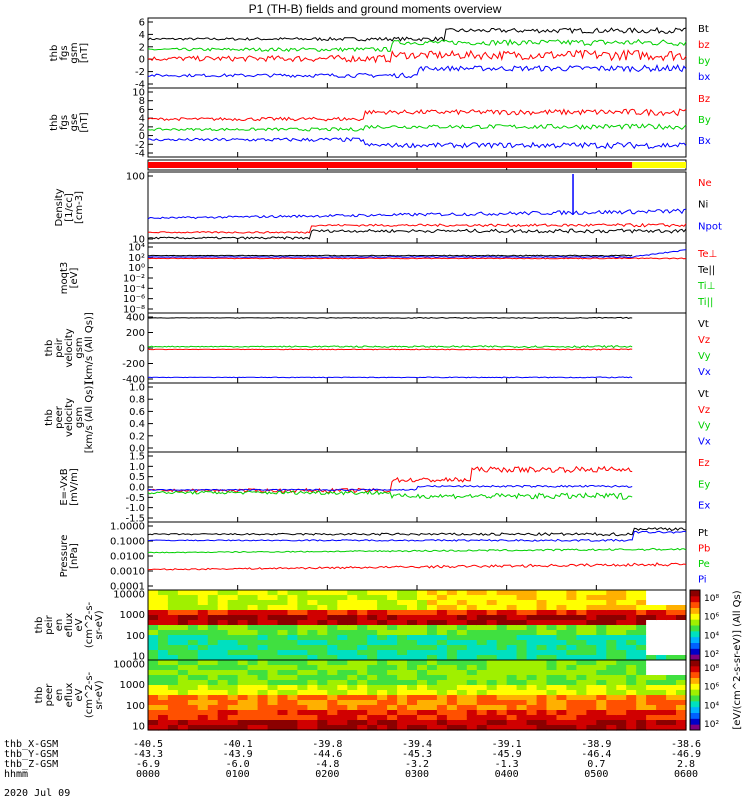 Image resolution: width=750 pixels, height=800 pixels. Describe the element at coordinates (390, 479) in the screenshot. I see `series-Ez` at that location.